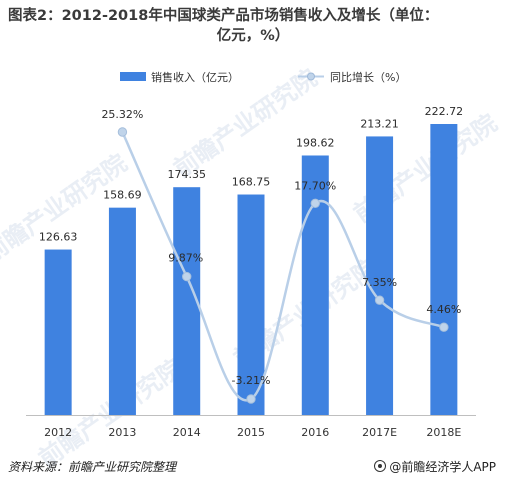 This screenshot has width=505, height=484. Describe the element at coordinates (223, 16) in the screenshot. I see `title-line-1: 图表2：2012-2018年中国球类产品市场销售收入及增长（单位：` at that location.